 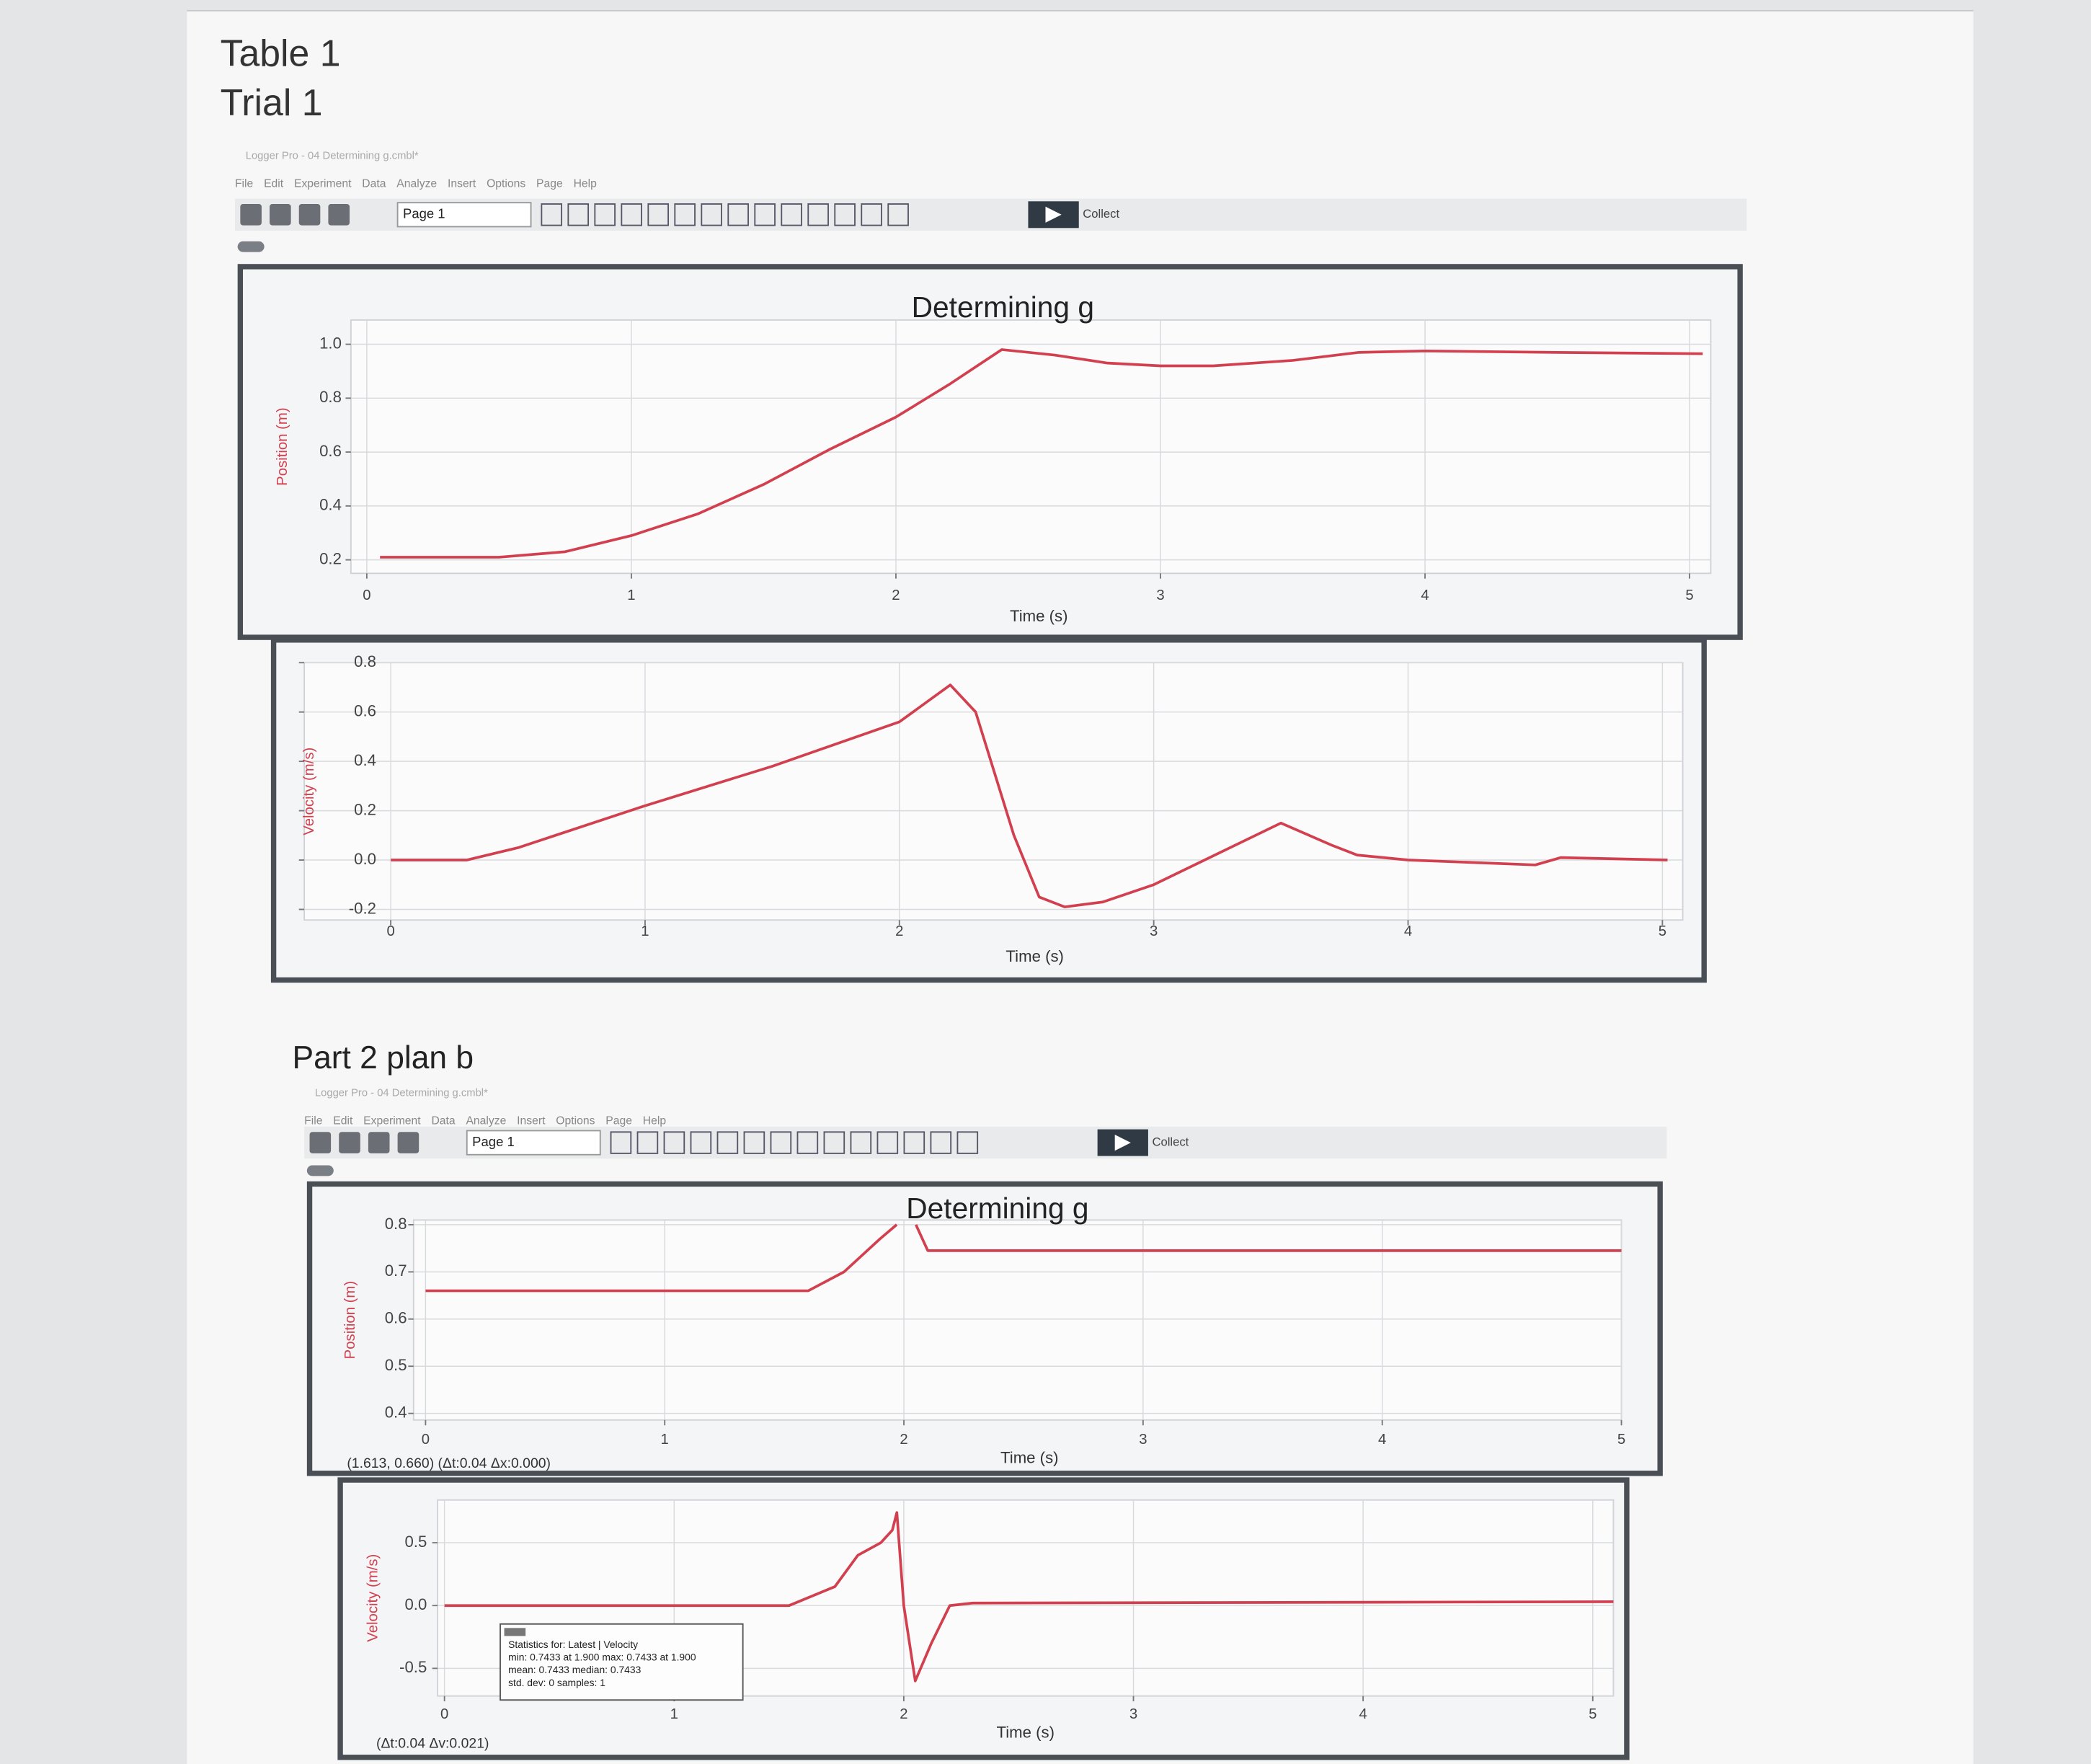 What do you see at coordinates (449, 1463) in the screenshot?
I see `cursor-readout: (1.613, 0.660) (Δt:0.04 Δx:0.000)` at bounding box center [449, 1463].